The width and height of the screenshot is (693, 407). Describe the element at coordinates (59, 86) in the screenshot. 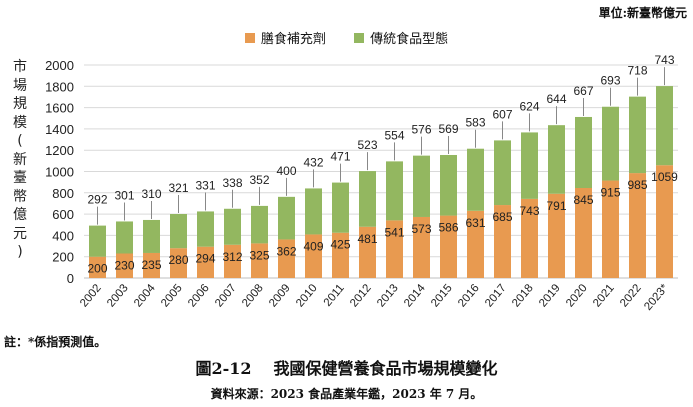

I see `y-tick-label: 1800` at that location.